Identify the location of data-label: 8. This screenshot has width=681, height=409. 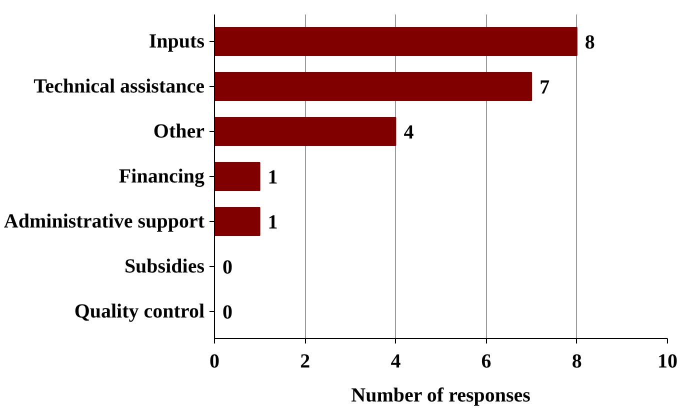
(589, 43).